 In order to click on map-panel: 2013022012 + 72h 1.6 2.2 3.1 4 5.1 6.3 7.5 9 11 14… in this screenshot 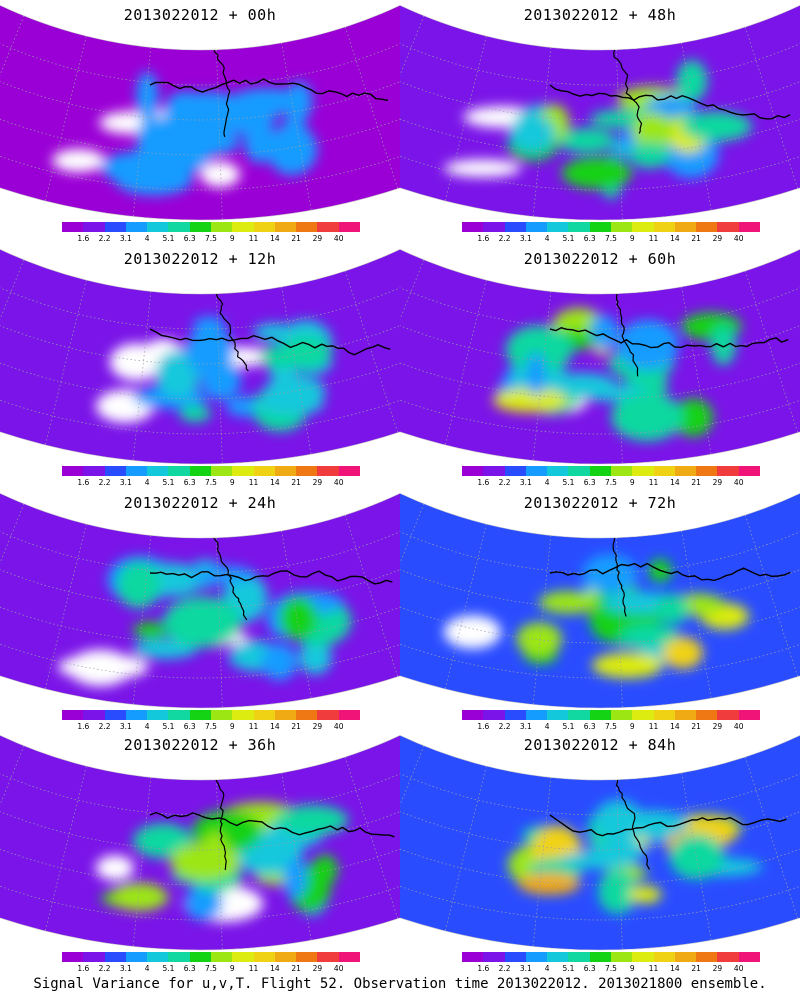, I will do `click(600, 609)`.